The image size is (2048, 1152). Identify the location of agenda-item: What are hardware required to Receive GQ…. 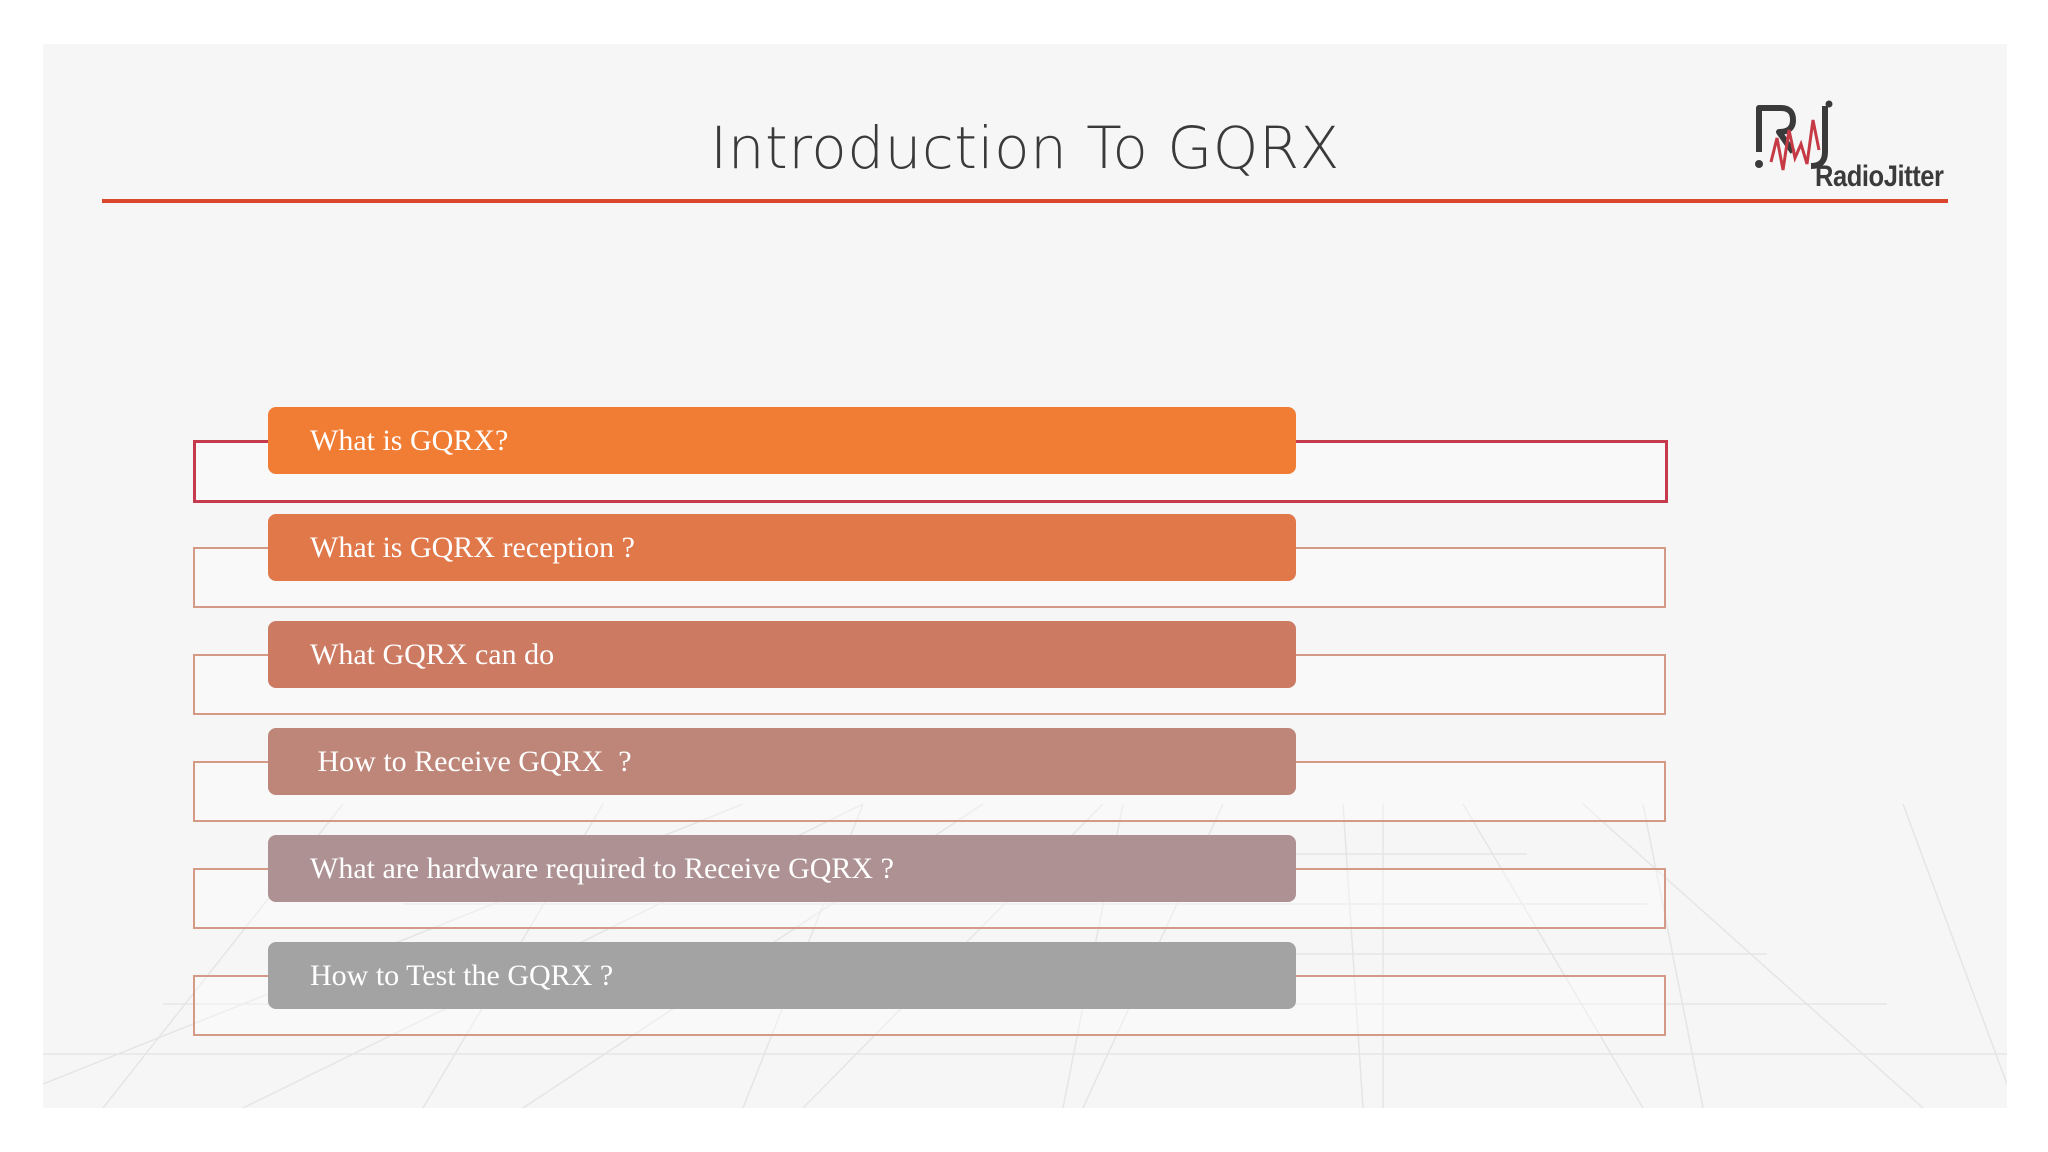
(929, 882).